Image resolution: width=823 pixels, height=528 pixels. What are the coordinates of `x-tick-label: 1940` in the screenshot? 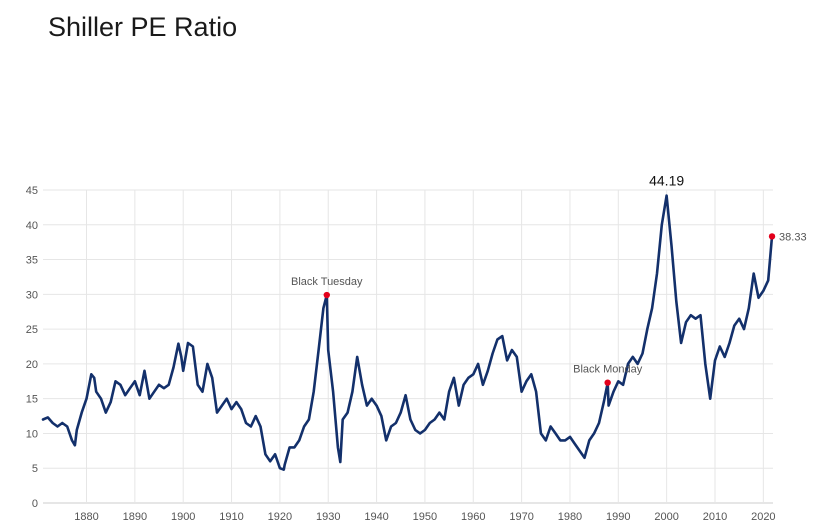 It's located at (376, 517).